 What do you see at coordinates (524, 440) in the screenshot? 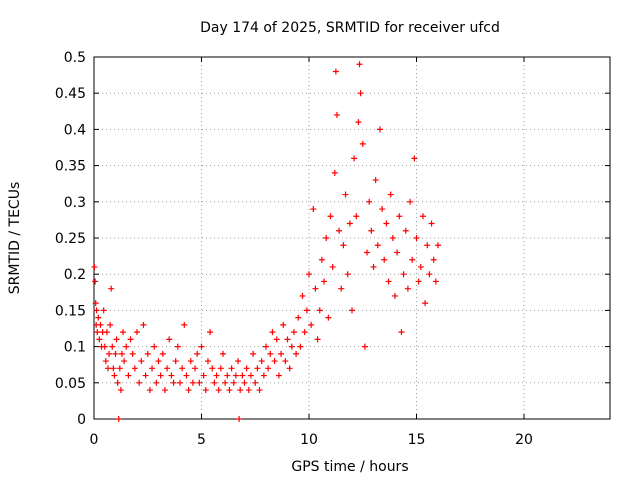
I see `x-tick-label: 20` at bounding box center [524, 440].